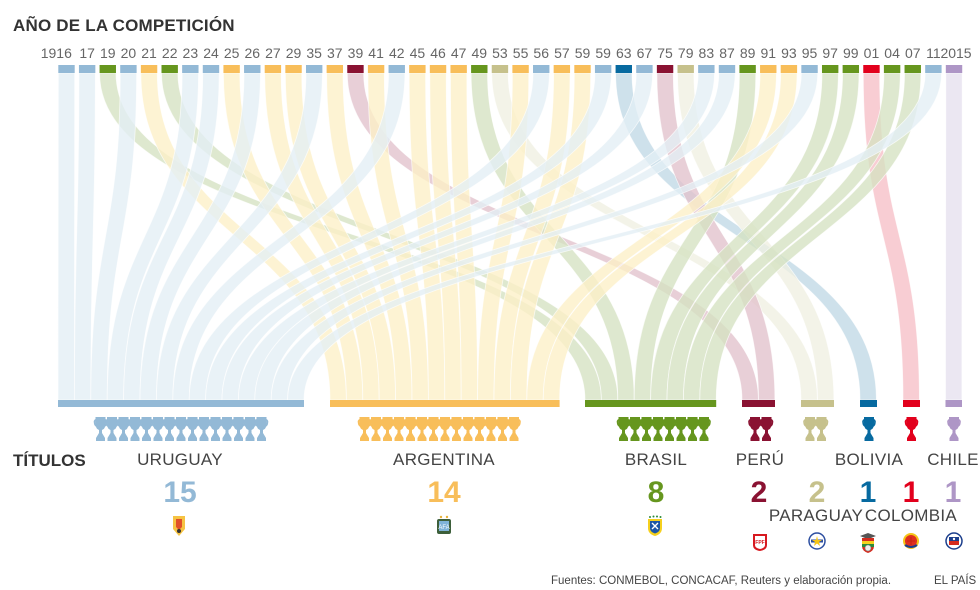 The image size is (980, 590). I want to click on country-bar-argentina, so click(445, 403).